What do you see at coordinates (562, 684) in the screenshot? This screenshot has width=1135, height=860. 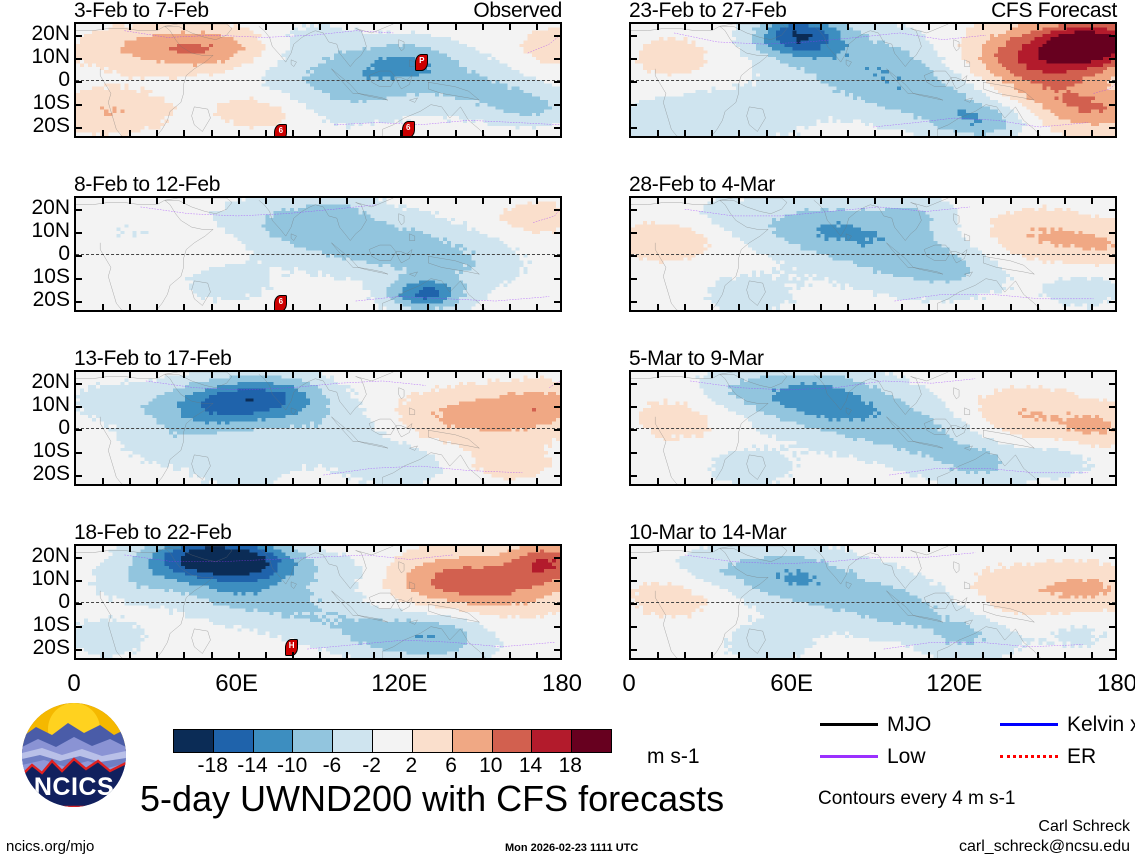 I see `x-tick-label: 180` at bounding box center [562, 684].